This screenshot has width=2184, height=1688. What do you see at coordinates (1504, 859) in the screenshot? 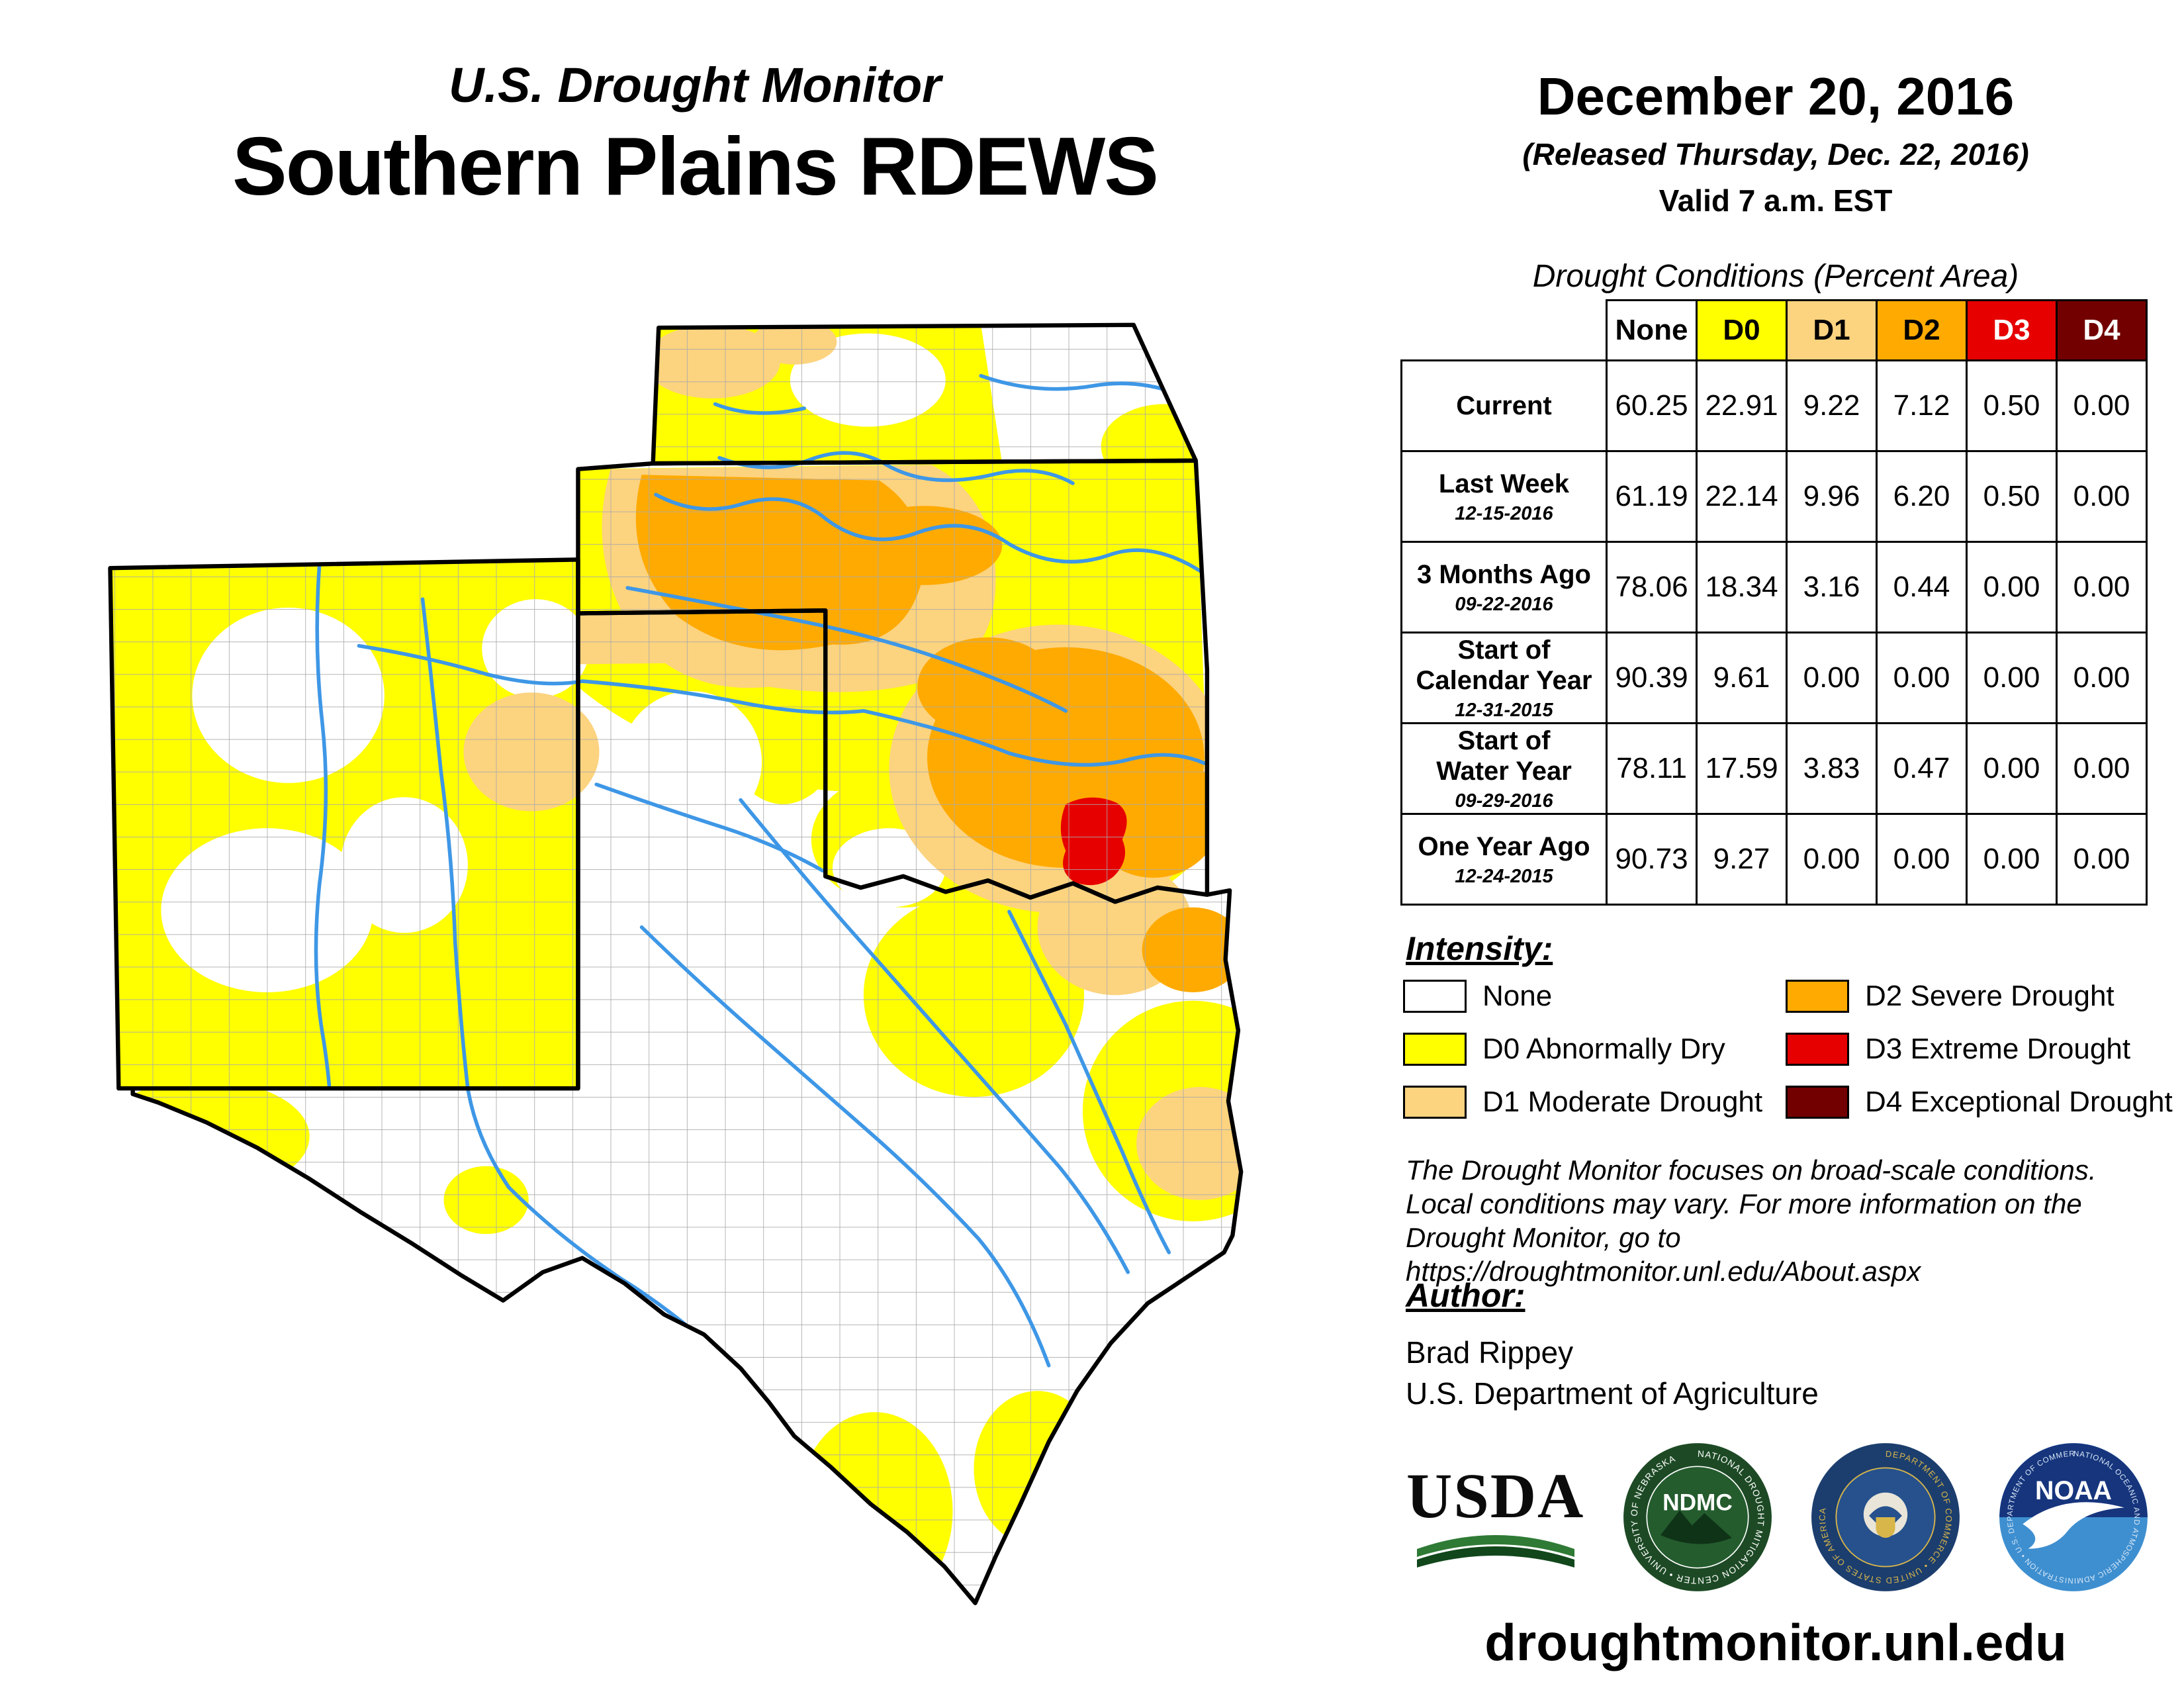
I see `row-label: One Year Ago 12-24-2015` at bounding box center [1504, 859].